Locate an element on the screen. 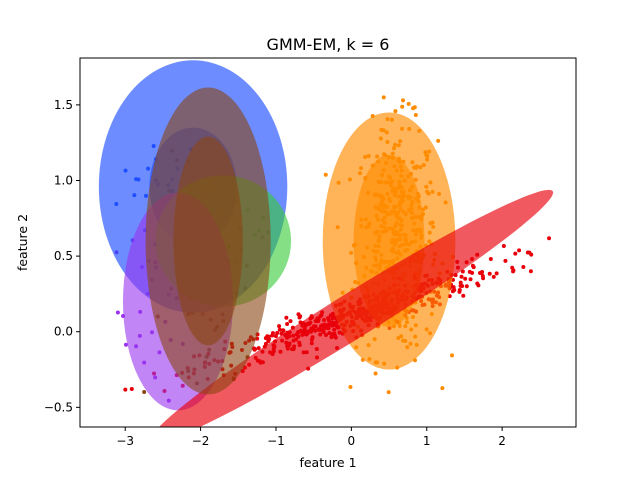 The height and width of the screenshot is (480, 640). x-tick-label: 2 is located at coordinates (502, 441).